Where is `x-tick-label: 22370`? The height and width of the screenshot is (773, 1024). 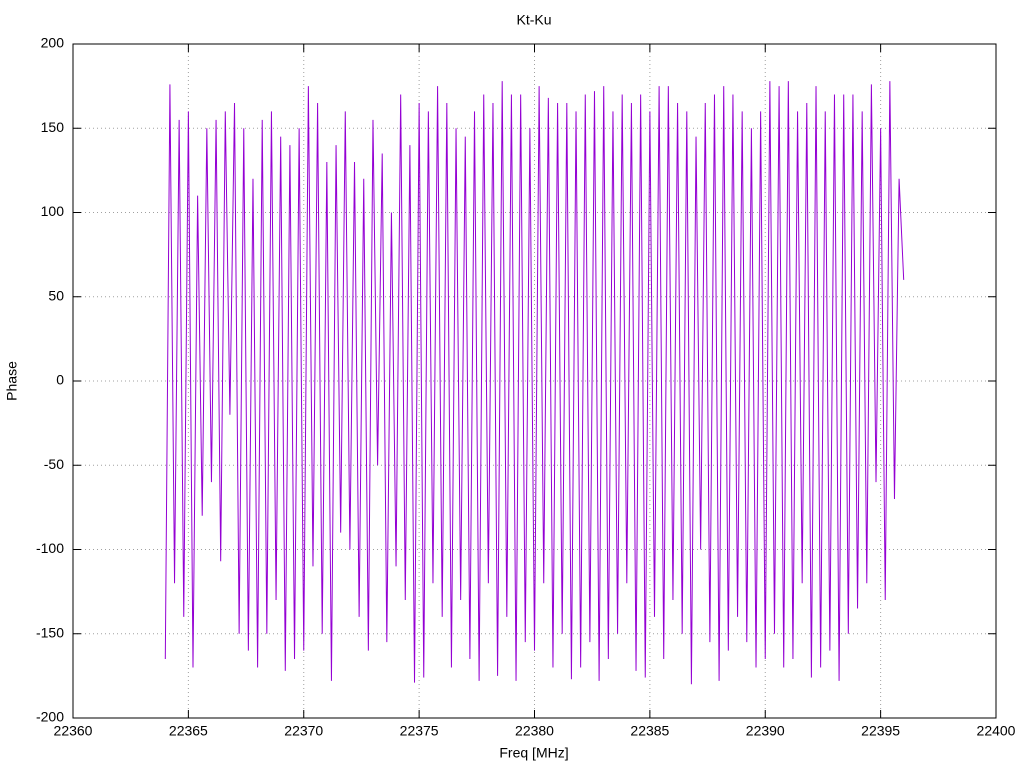
x-tick-label: 22370 is located at coordinates (303, 731).